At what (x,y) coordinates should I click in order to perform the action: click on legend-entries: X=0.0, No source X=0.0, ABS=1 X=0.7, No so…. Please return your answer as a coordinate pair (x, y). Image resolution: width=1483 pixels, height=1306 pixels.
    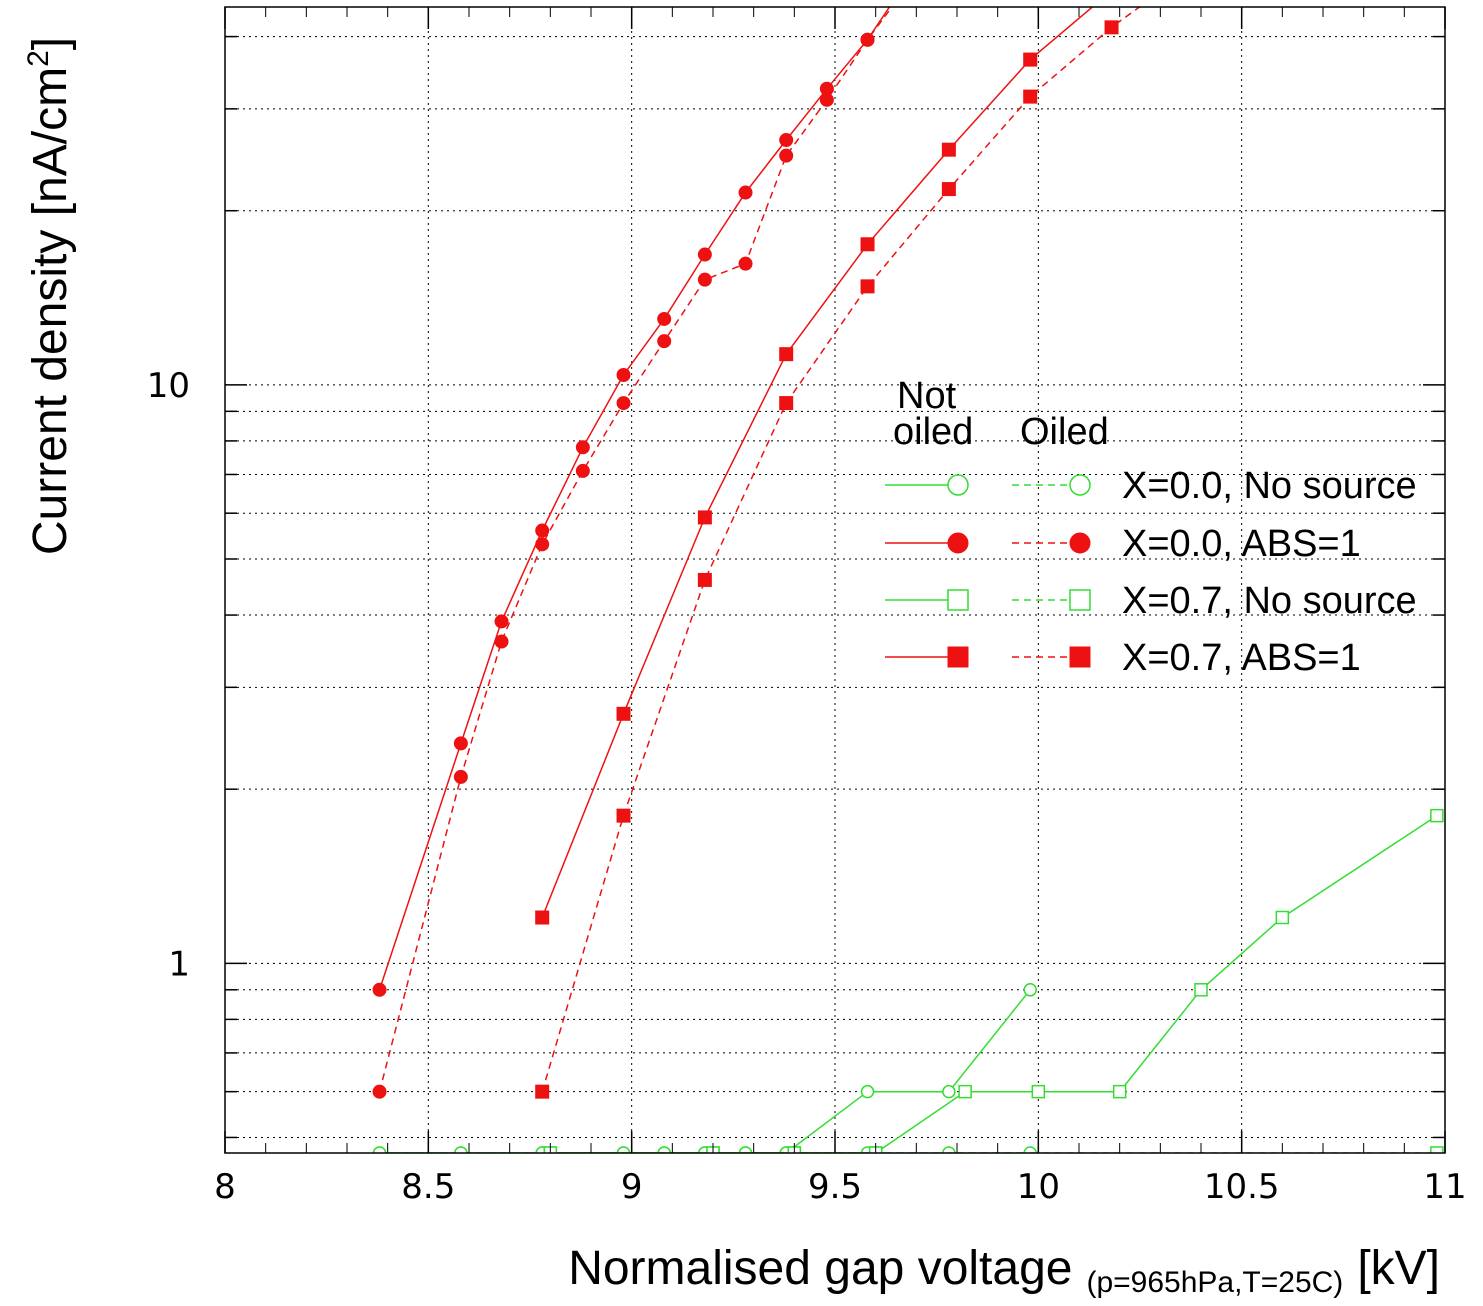
    Looking at the image, I should click on (1151, 572).